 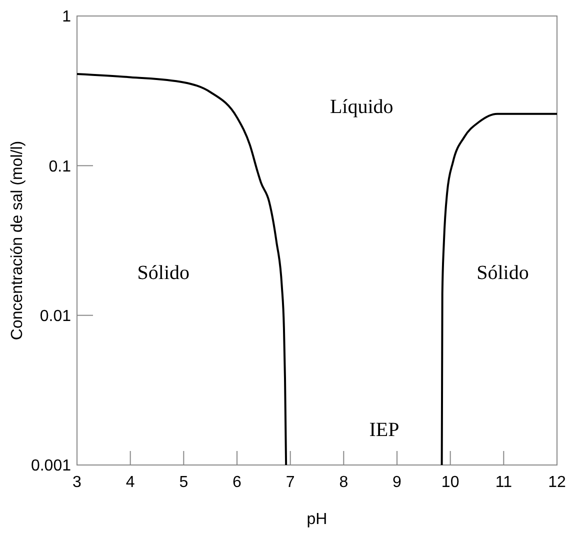 I want to click on annotation: Líquido, so click(x=362, y=107).